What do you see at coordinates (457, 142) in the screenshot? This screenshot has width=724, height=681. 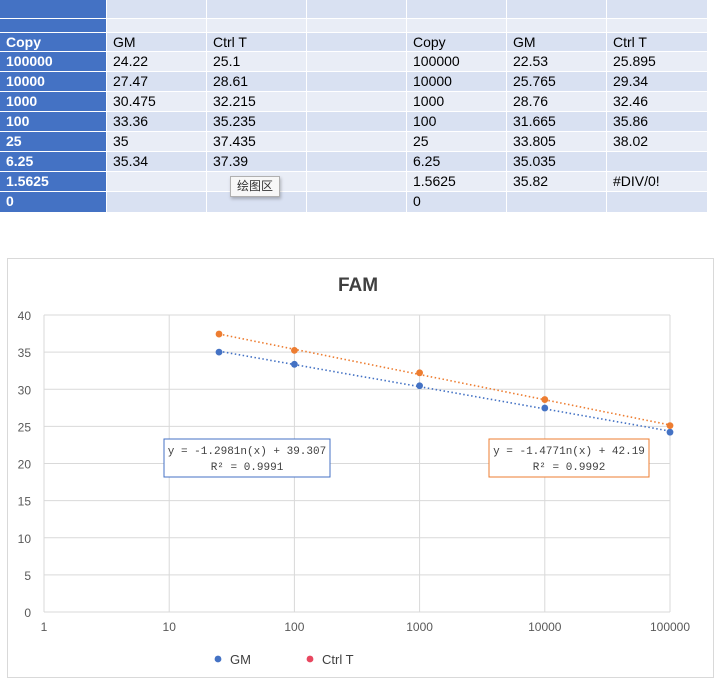 I see `right-data-cell: 25` at bounding box center [457, 142].